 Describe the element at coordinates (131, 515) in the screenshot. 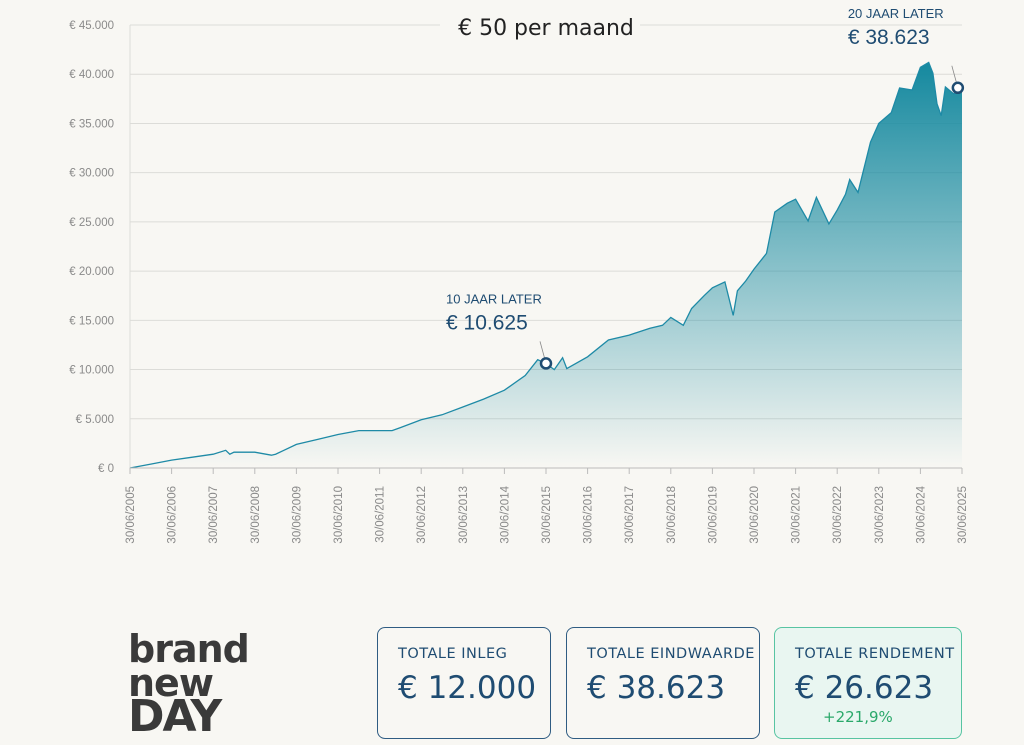

I see `x-tick-label: 30/06/2005` at that location.